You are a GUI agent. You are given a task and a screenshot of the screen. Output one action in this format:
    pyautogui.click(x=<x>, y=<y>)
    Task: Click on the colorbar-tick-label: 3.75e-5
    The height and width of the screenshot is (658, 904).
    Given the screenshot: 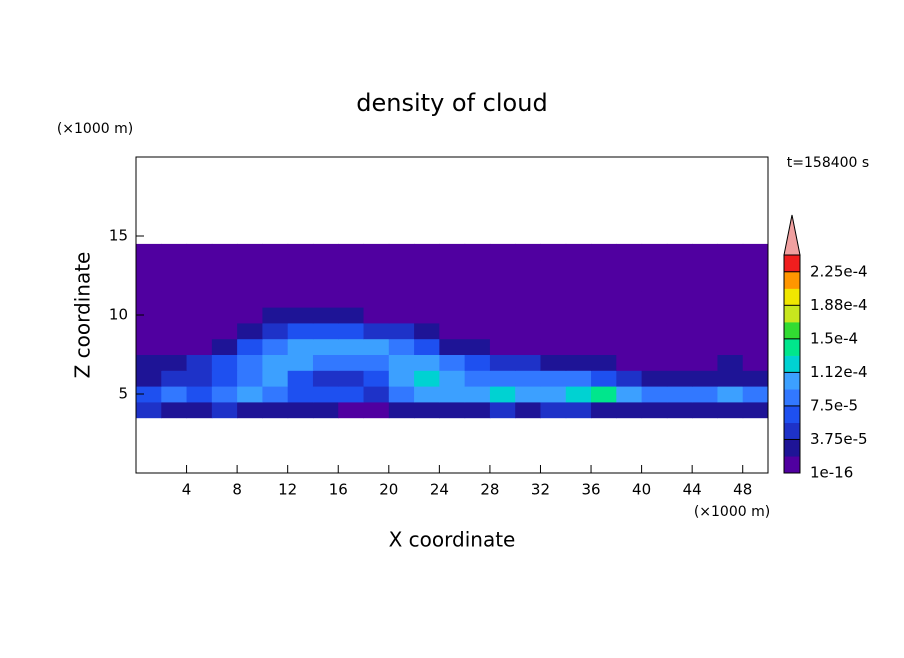 What is the action you would take?
    pyautogui.click(x=839, y=439)
    